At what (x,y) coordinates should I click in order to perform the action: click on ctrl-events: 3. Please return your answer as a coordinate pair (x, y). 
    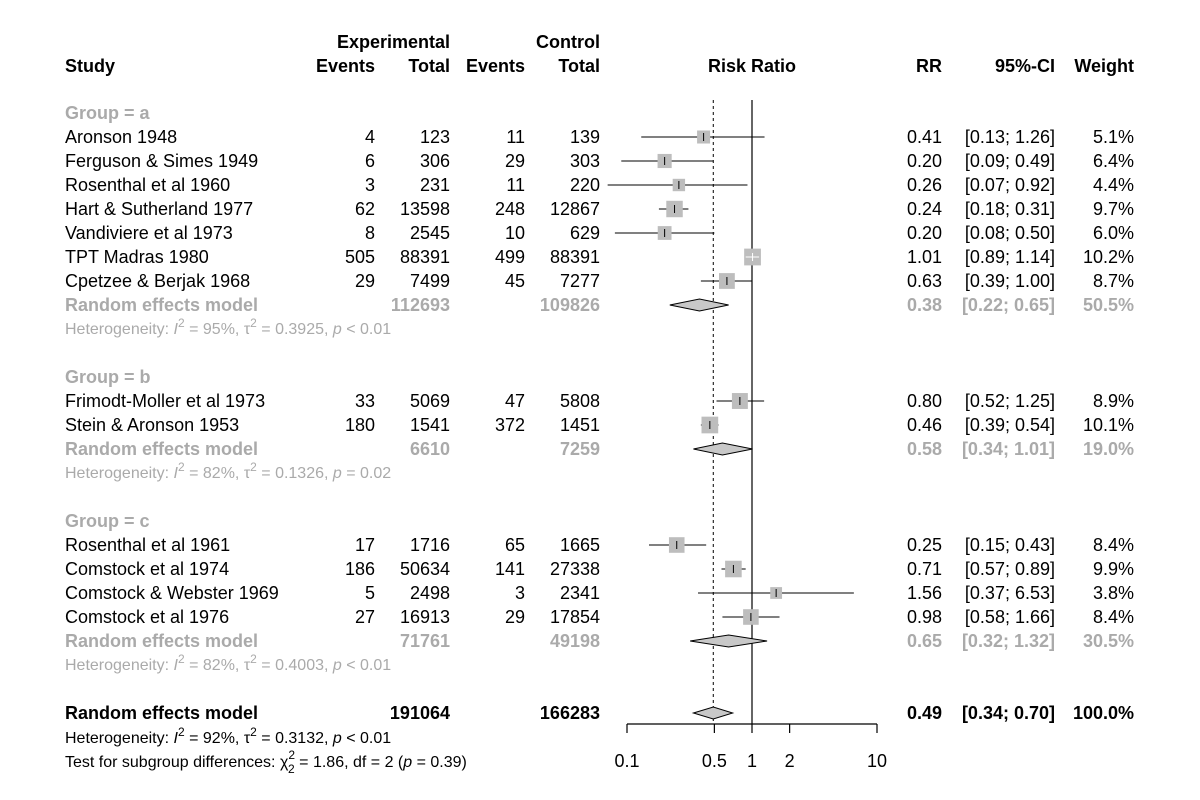
    Looking at the image, I should click on (520, 593).